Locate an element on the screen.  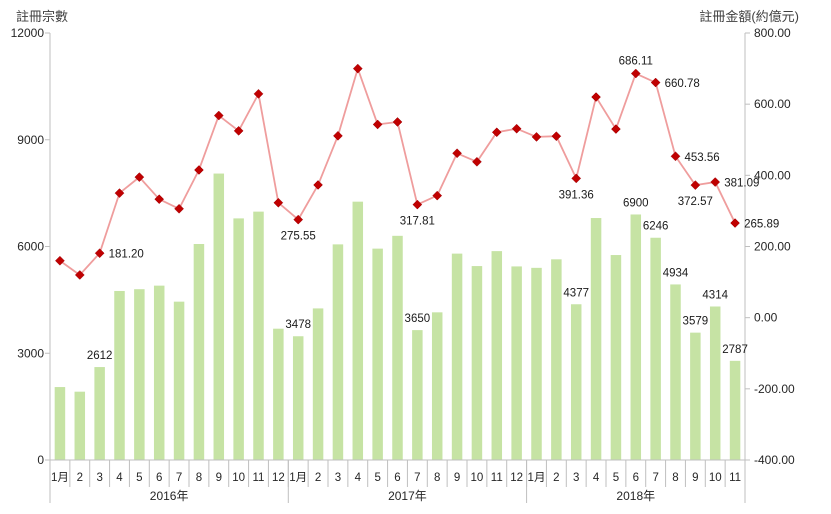
line-value-label: 391.36 is located at coordinates (576, 195).